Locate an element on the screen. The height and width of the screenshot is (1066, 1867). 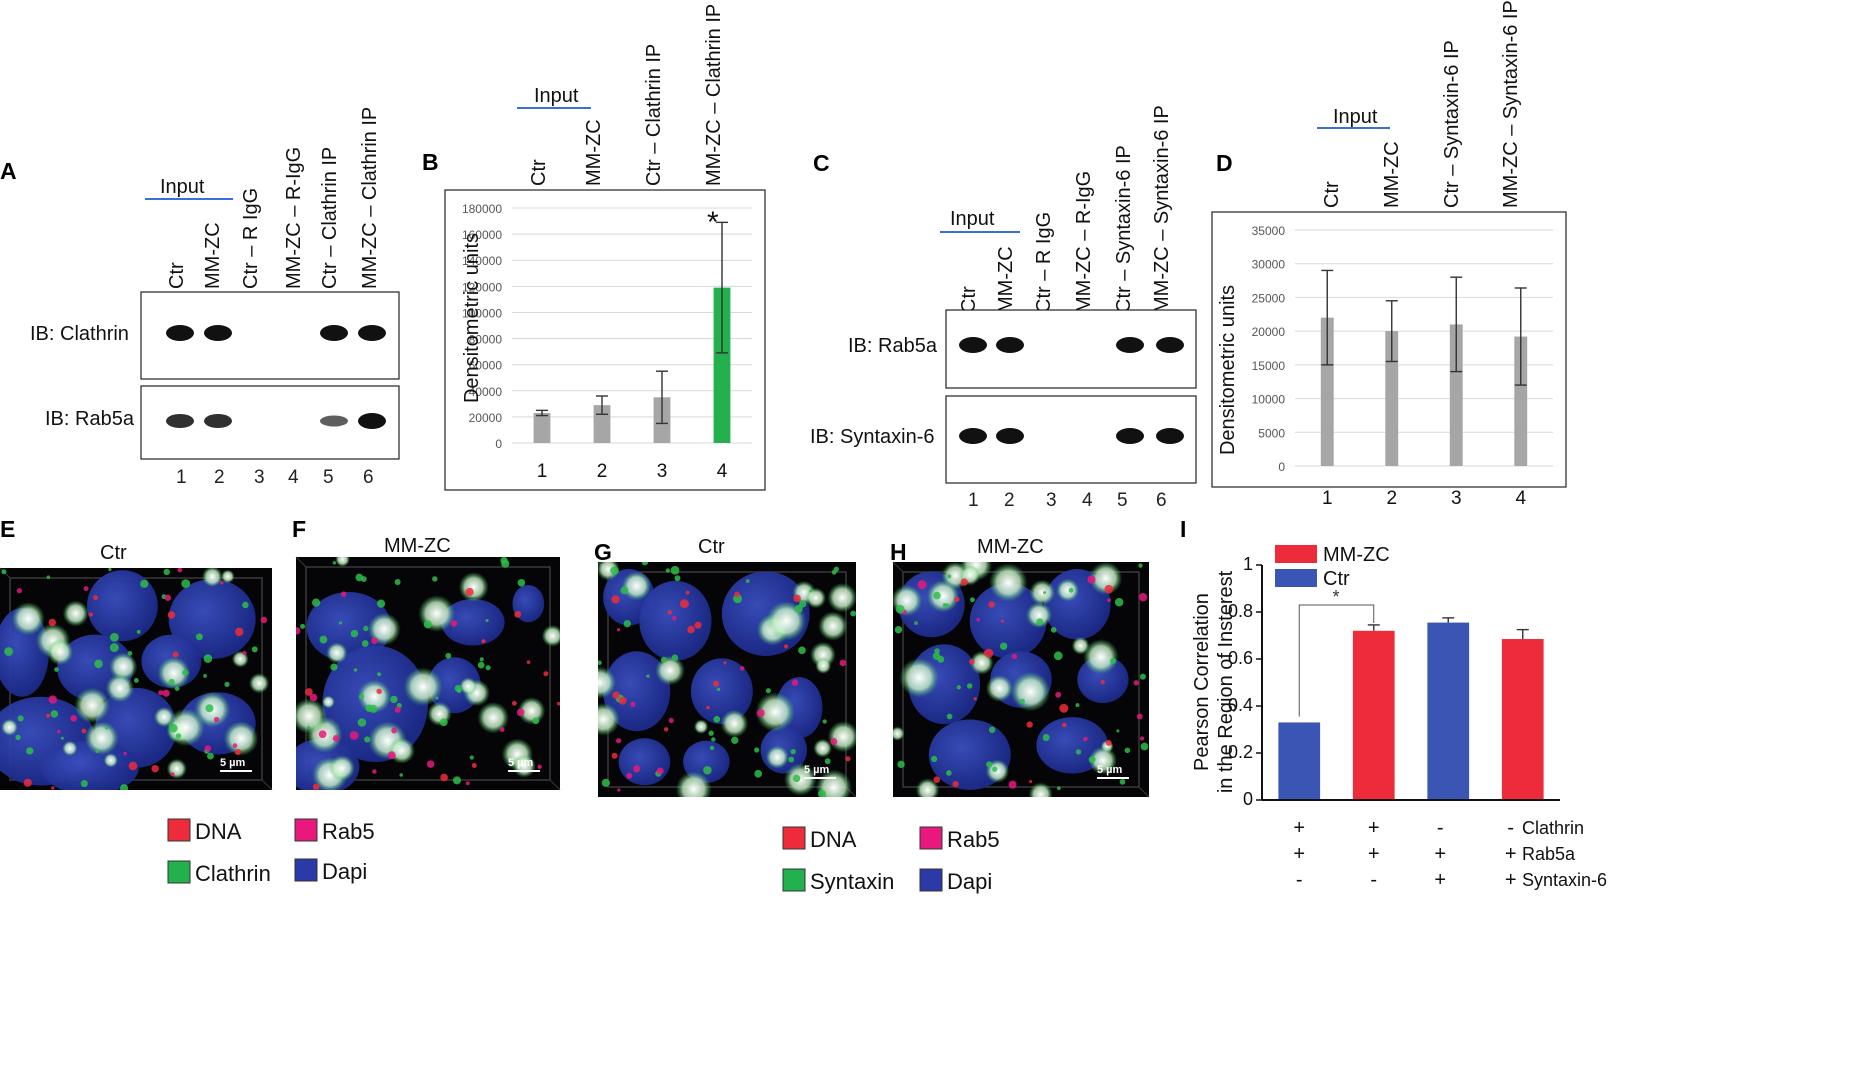
blot-label: IB: Clathrin is located at coordinates (79, 334).